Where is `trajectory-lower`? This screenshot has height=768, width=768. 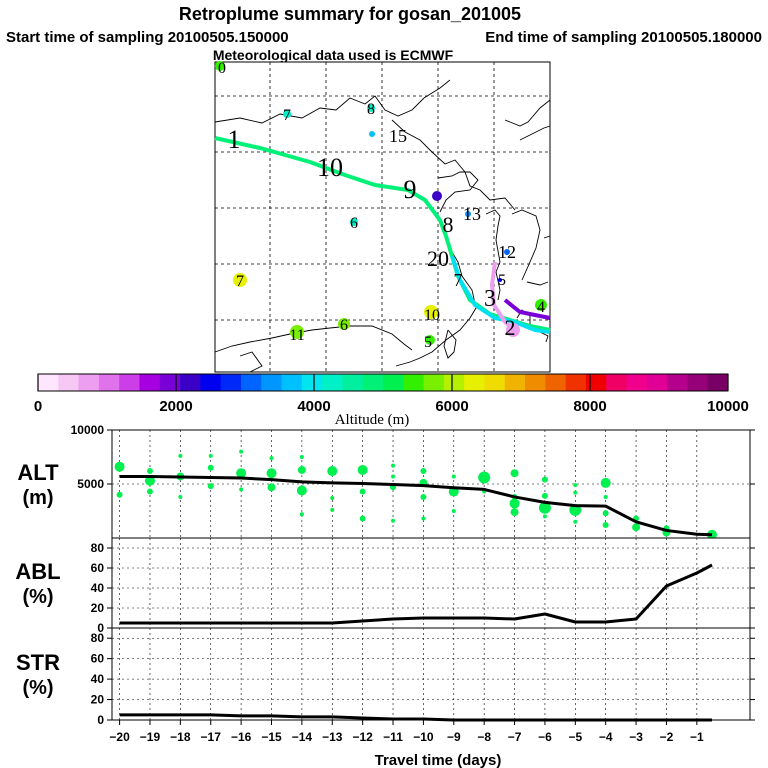 trajectory-lower is located at coordinates (500, 294).